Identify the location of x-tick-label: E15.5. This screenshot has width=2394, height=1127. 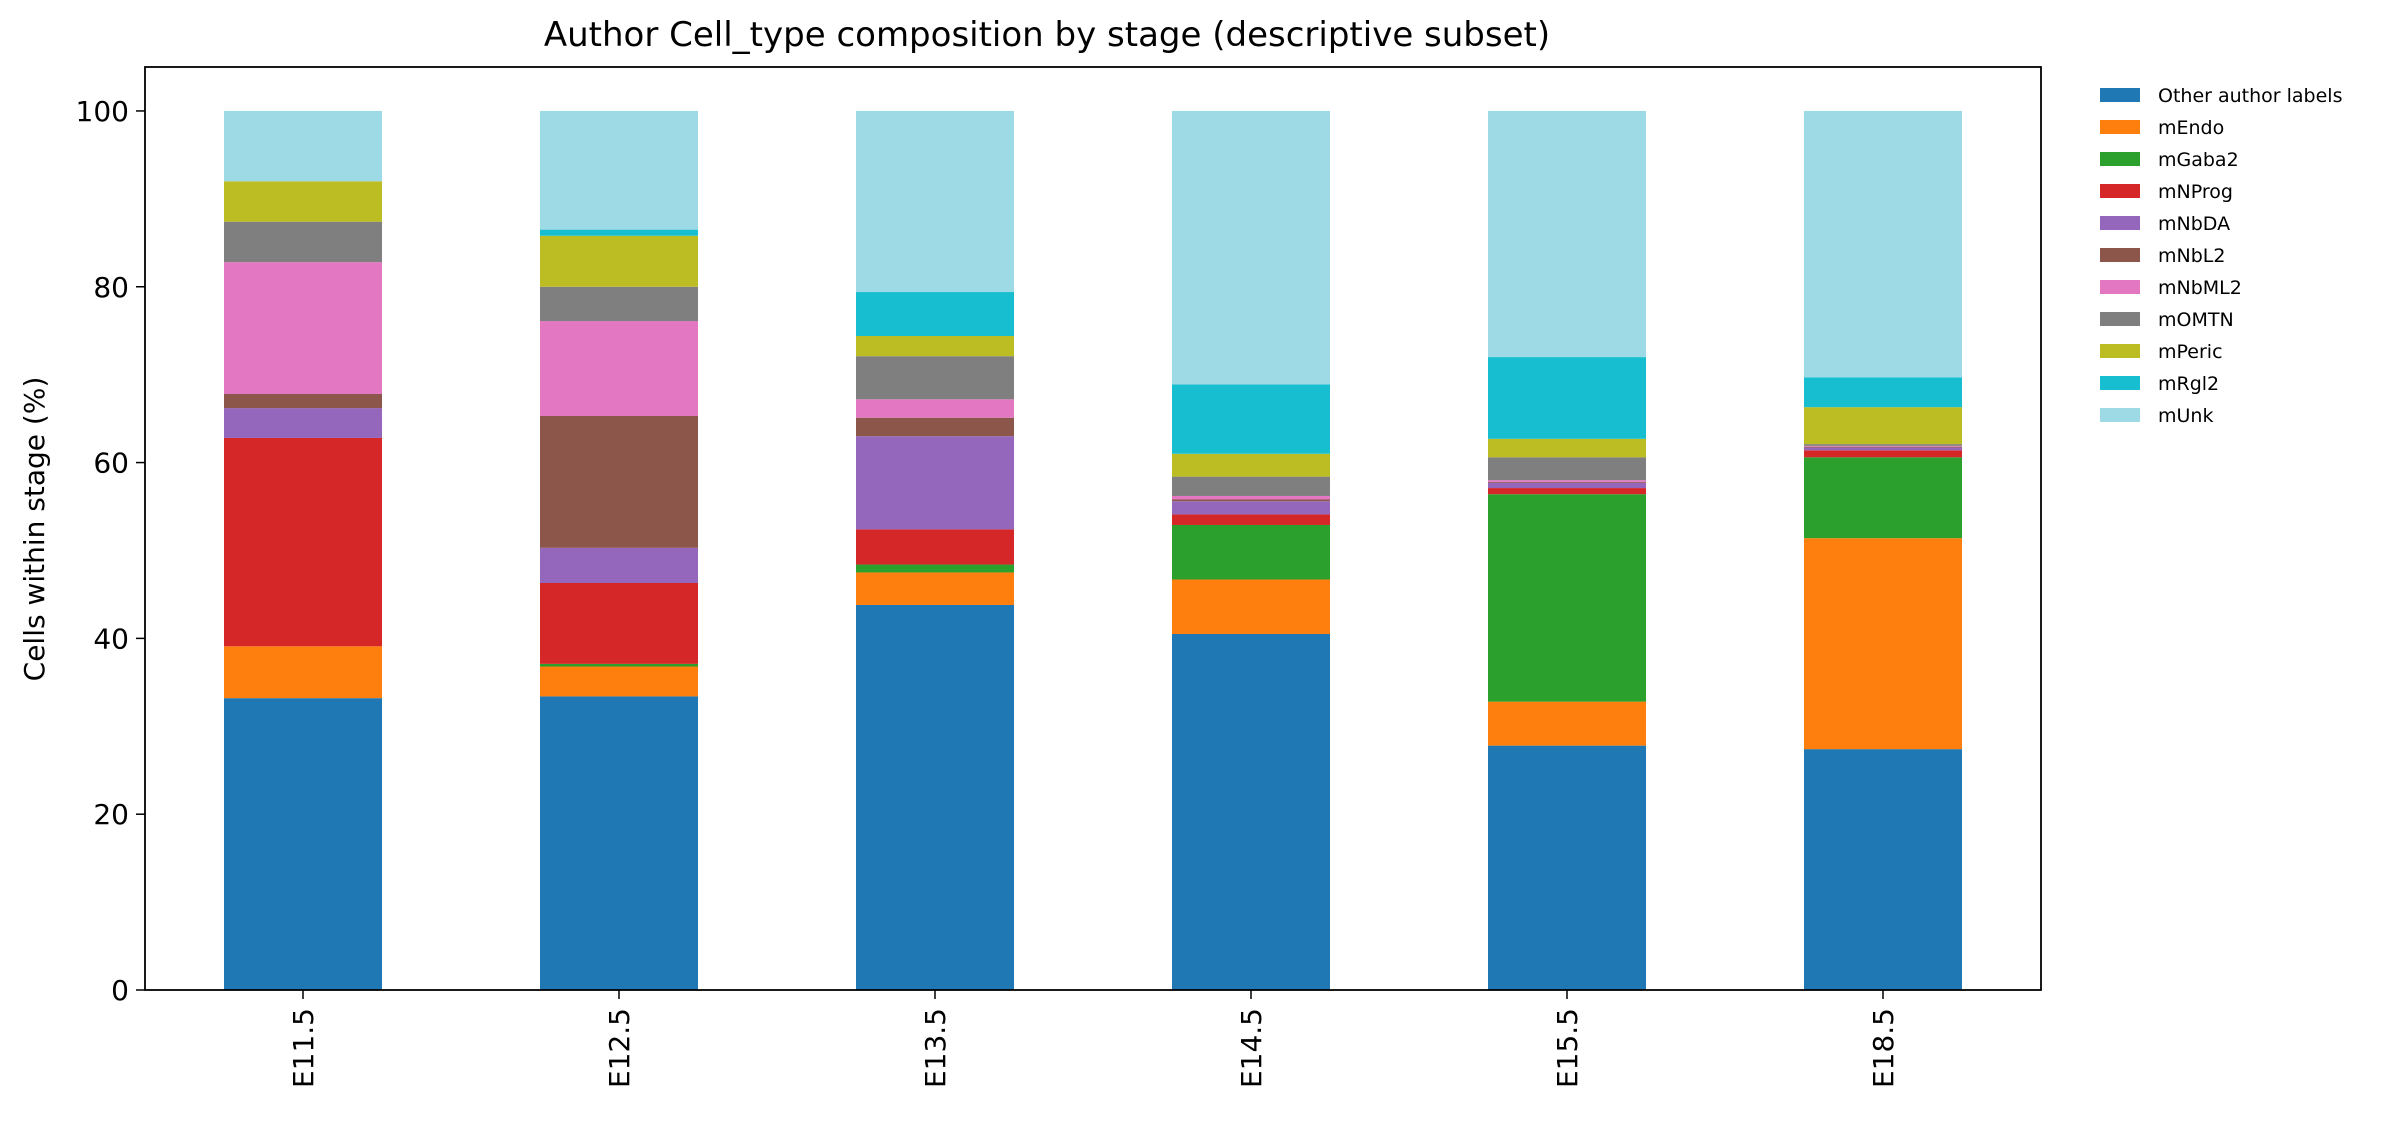
(1567, 1048).